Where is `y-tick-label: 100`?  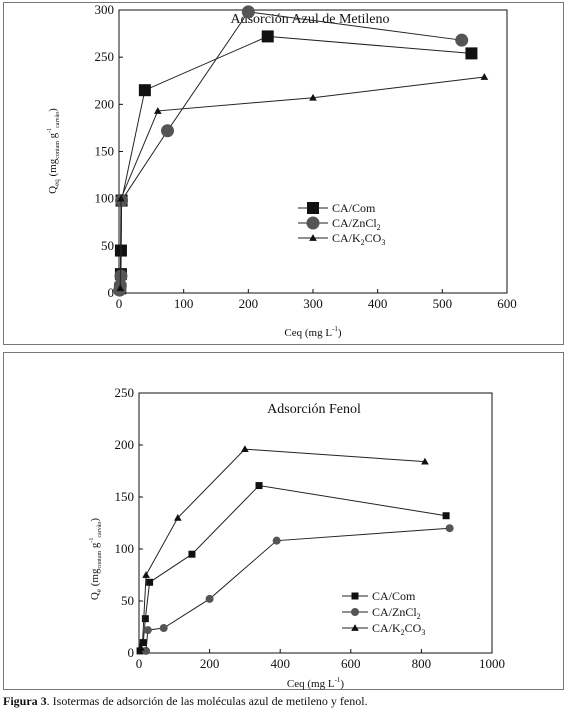 y-tick-label: 100 is located at coordinates (105, 198).